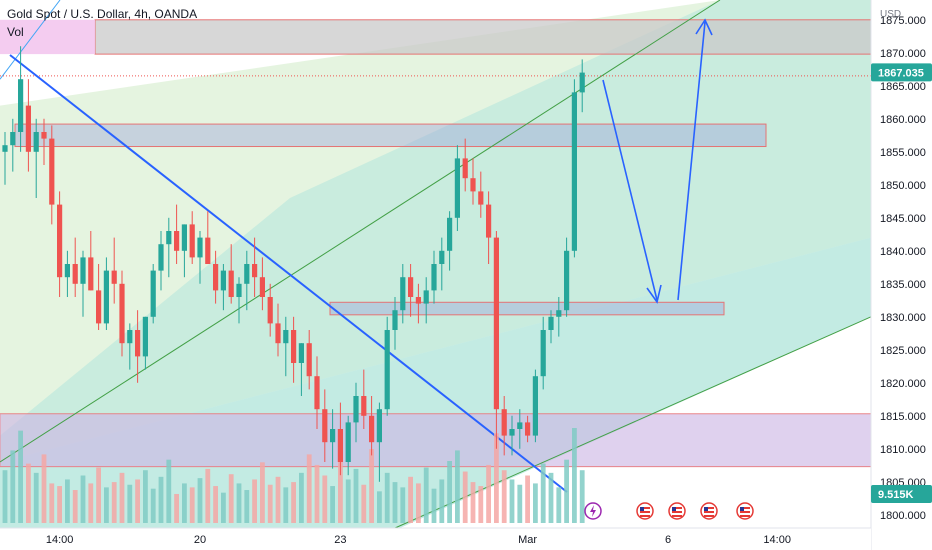 This screenshot has height=550, width=932. Describe the element at coordinates (15, 32) in the screenshot. I see `volume-indicator-label: Vol` at that location.